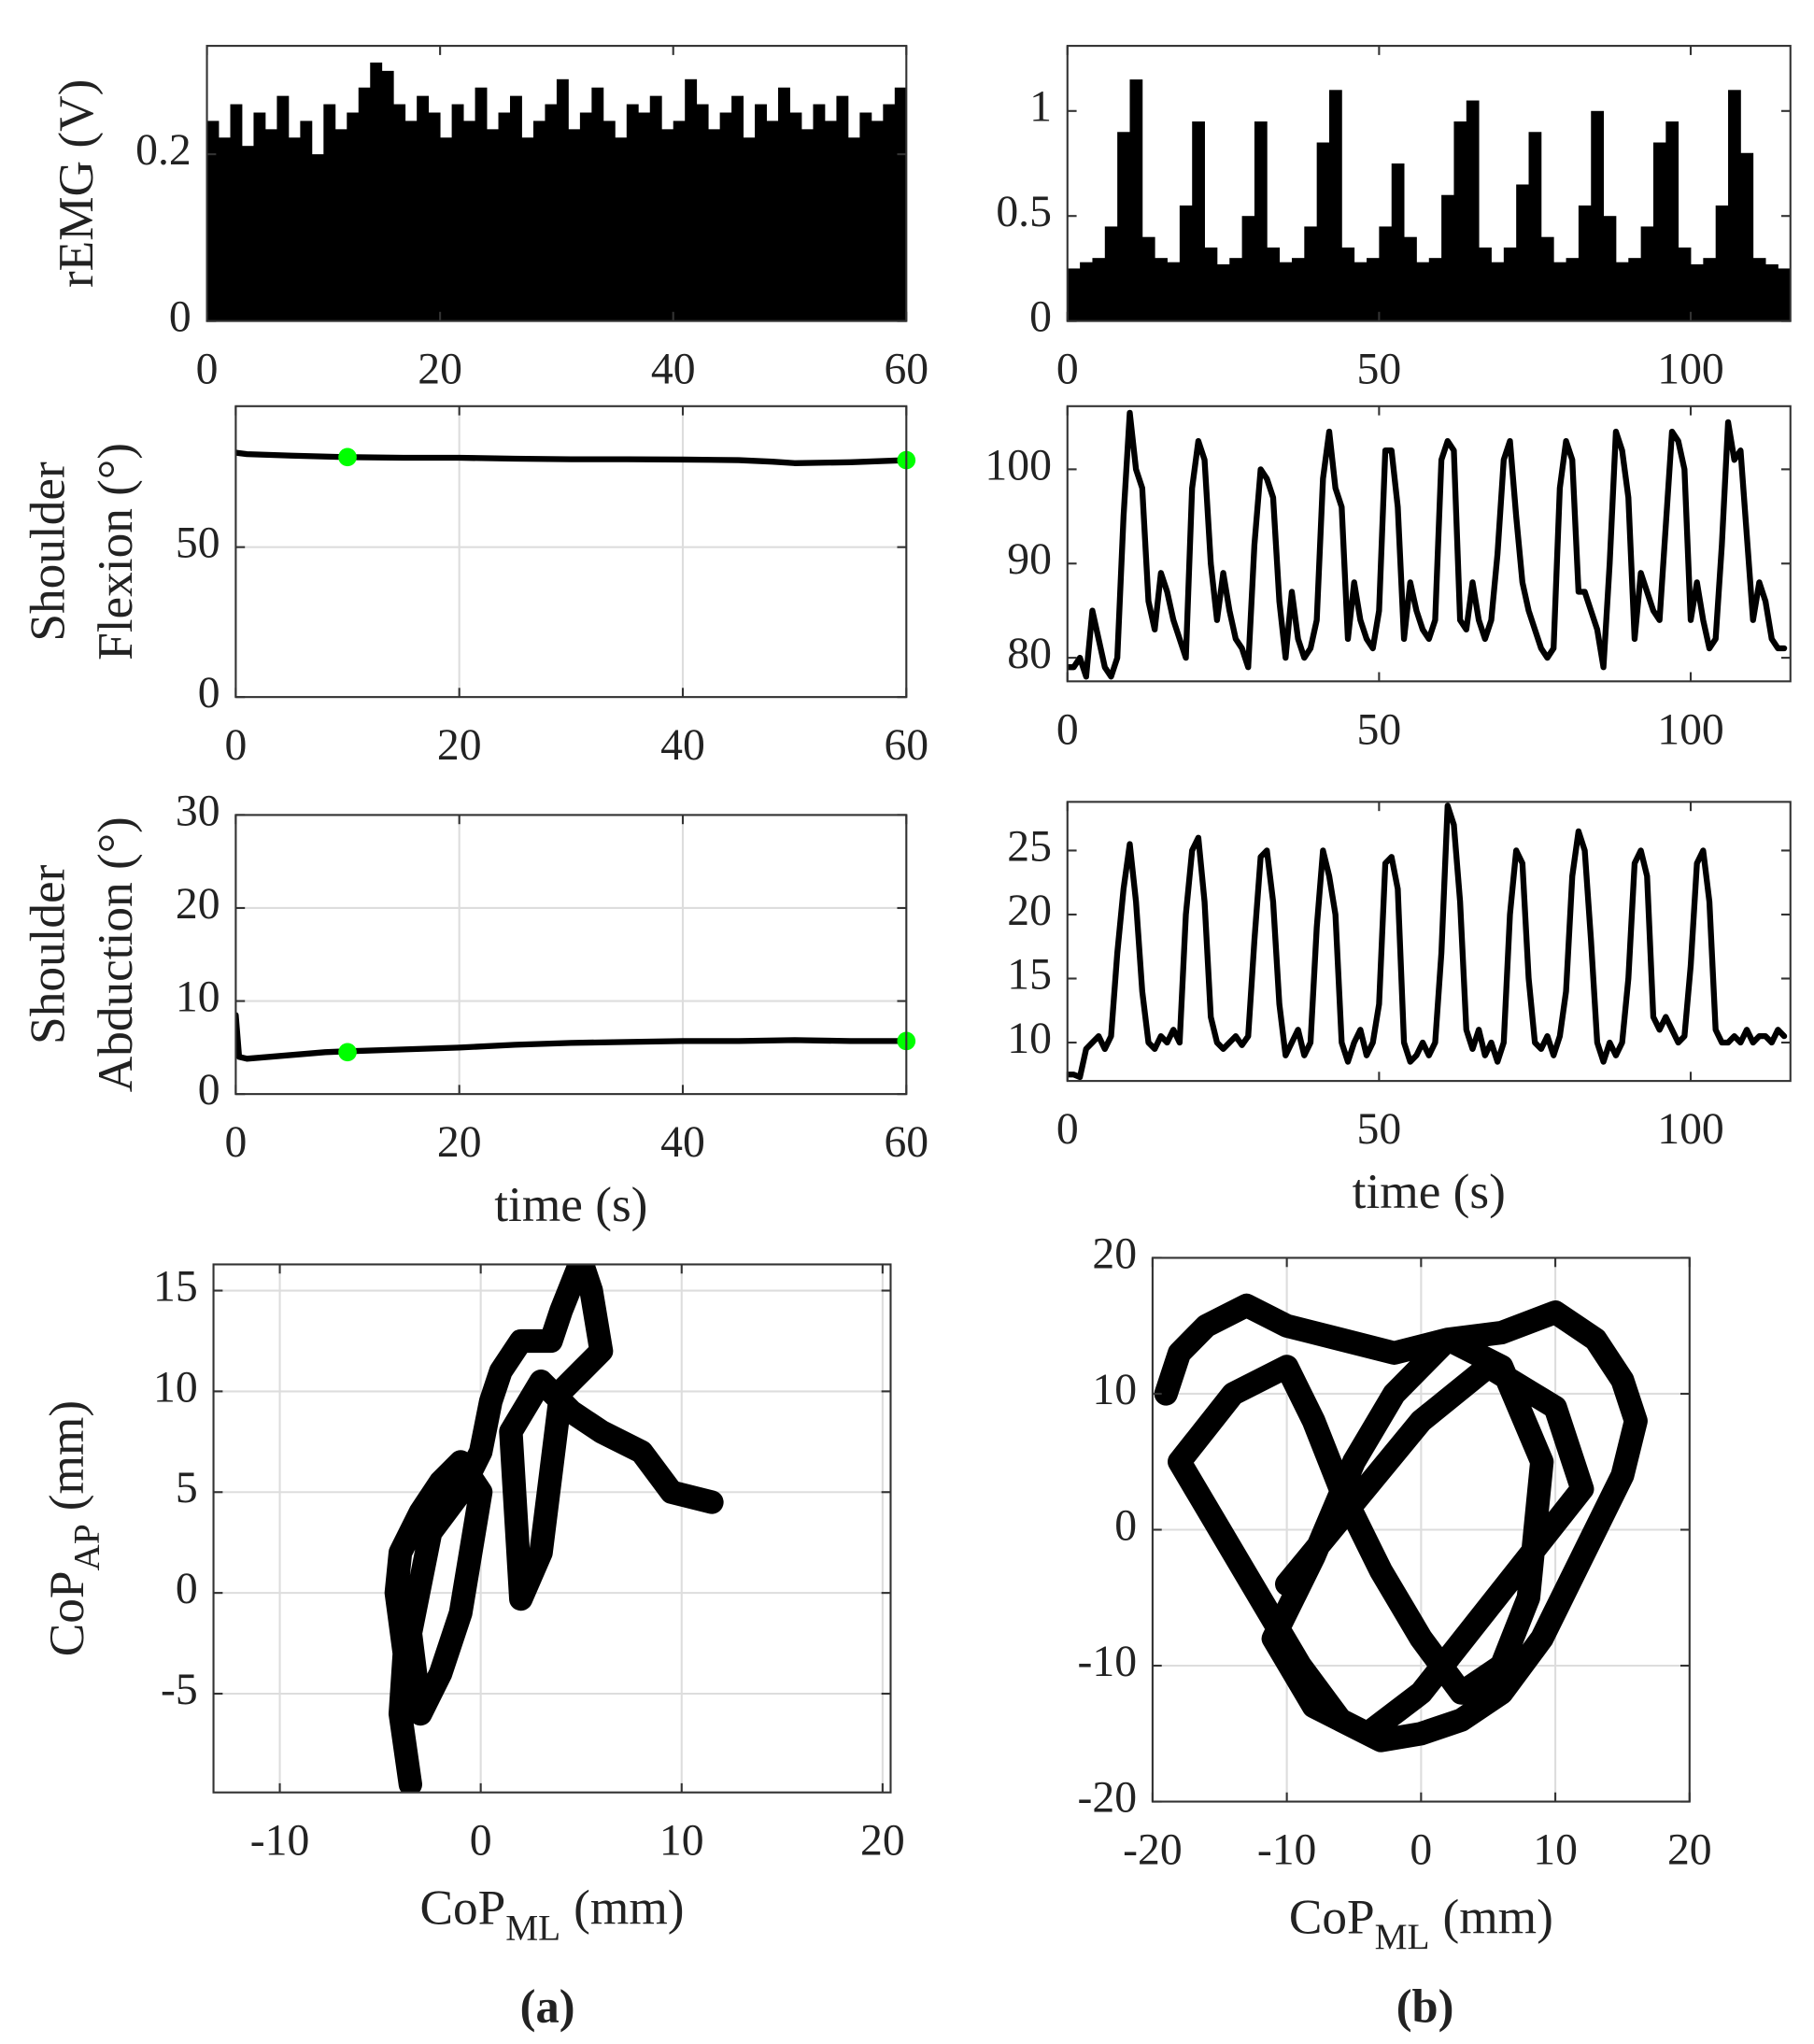 The image size is (1814, 2044). What do you see at coordinates (72, 1528) in the screenshot?
I see `y-axis-label: CoPAP (mm)` at bounding box center [72, 1528].